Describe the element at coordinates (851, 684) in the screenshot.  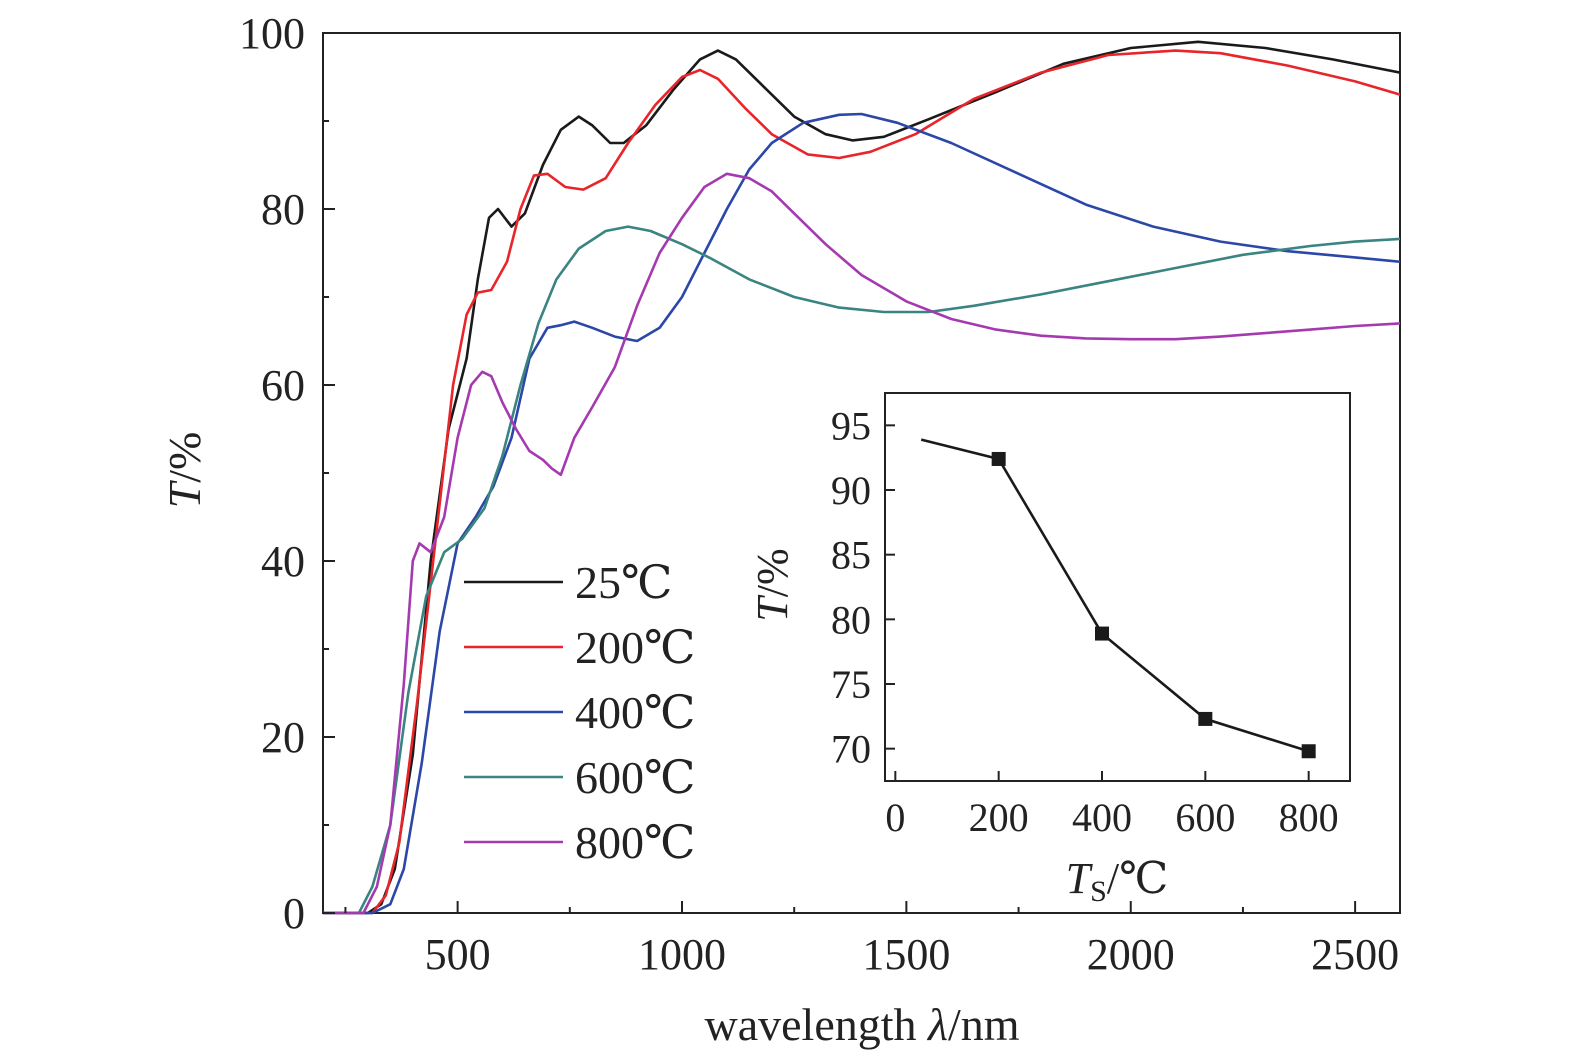
I see `inset-y-tick-label: 75` at that location.